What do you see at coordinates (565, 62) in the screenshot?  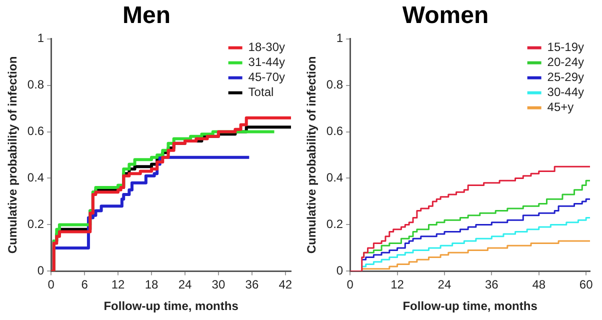 I see `legend-label: 20-24y` at bounding box center [565, 62].